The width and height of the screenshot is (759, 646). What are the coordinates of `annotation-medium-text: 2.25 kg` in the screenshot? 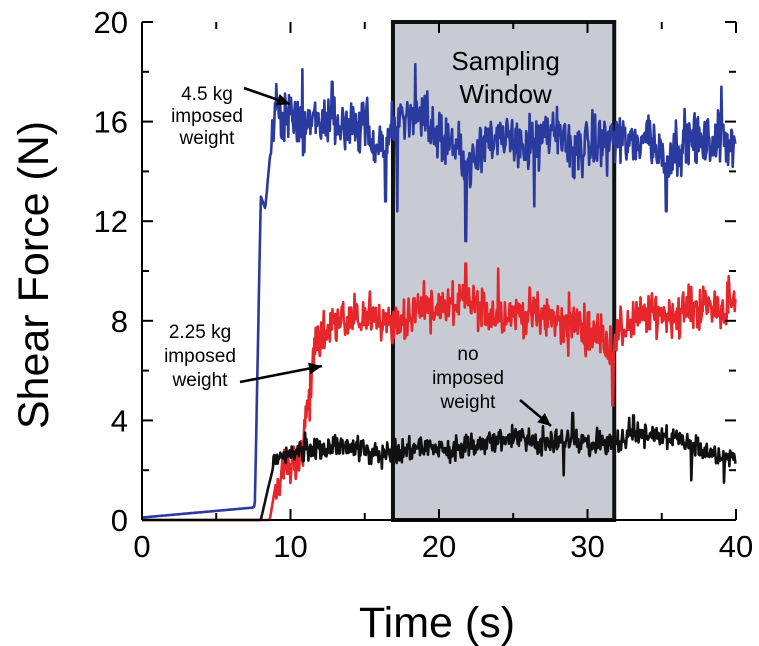 It's located at (200, 332).